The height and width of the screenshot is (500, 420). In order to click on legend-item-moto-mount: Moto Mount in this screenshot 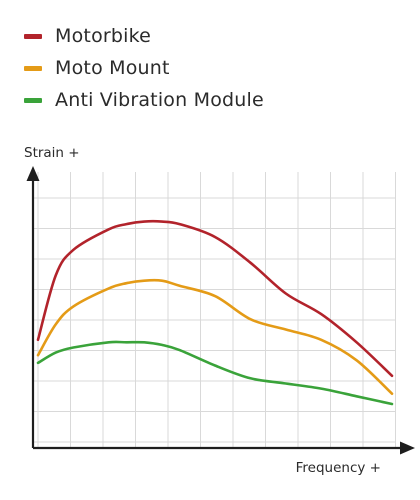, I will do `click(144, 68)`.